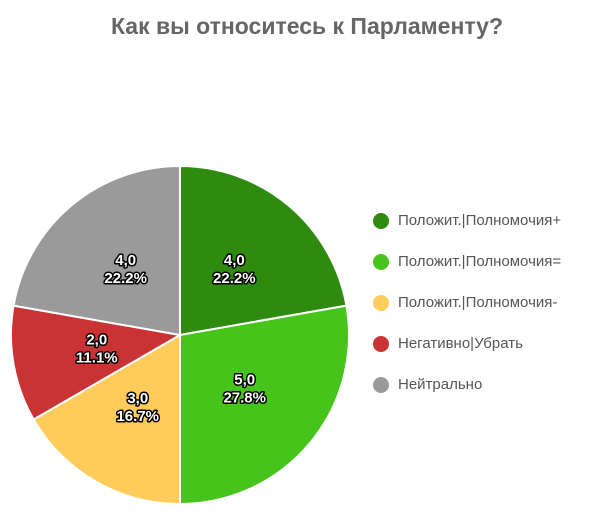  I want to click on legend-label: Нейтрально, so click(440, 384).